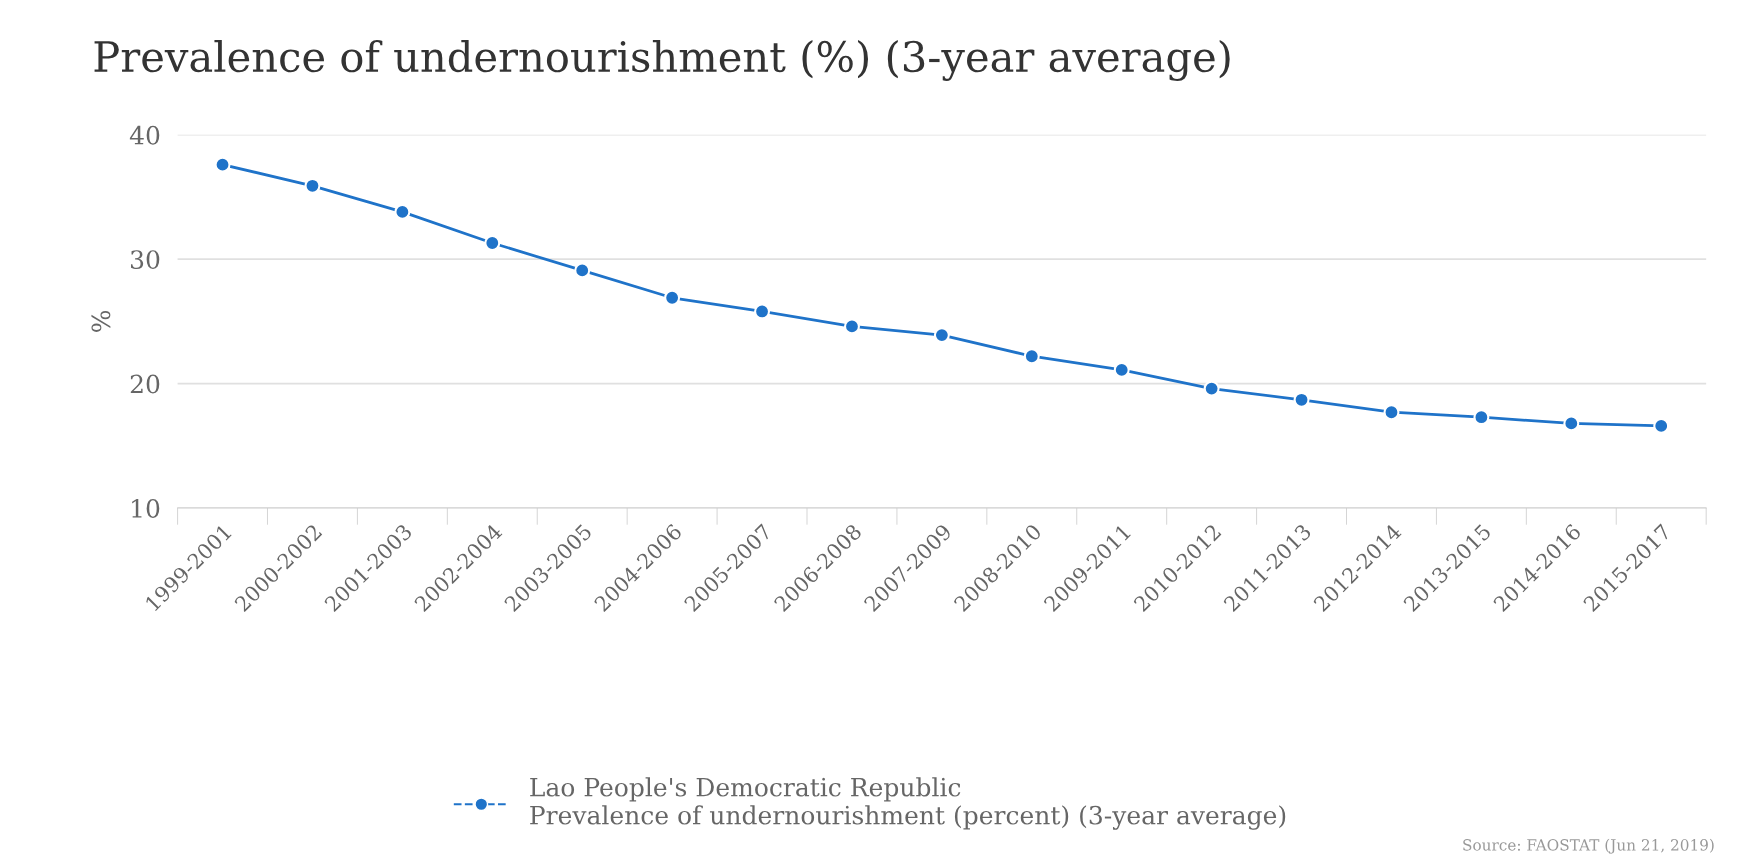 The width and height of the screenshot is (1741, 864). Describe the element at coordinates (145, 384) in the screenshot. I see `y-tick-label: 20` at that location.